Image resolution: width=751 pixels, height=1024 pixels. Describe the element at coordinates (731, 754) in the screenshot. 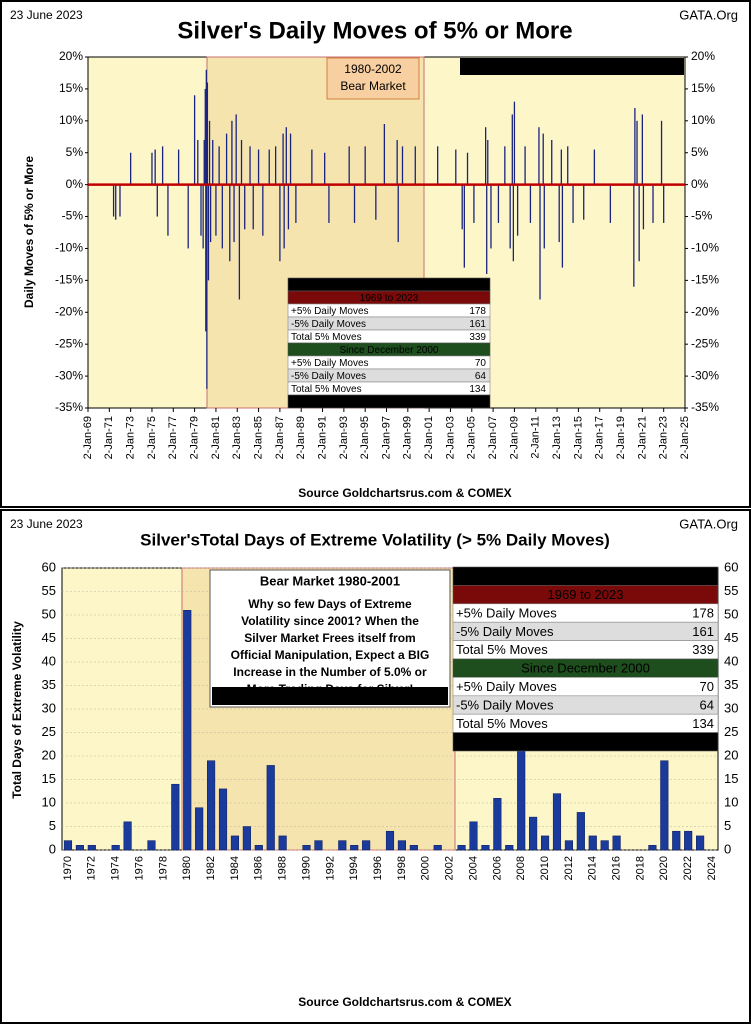

I see `y2-tick-label: 20` at that location.